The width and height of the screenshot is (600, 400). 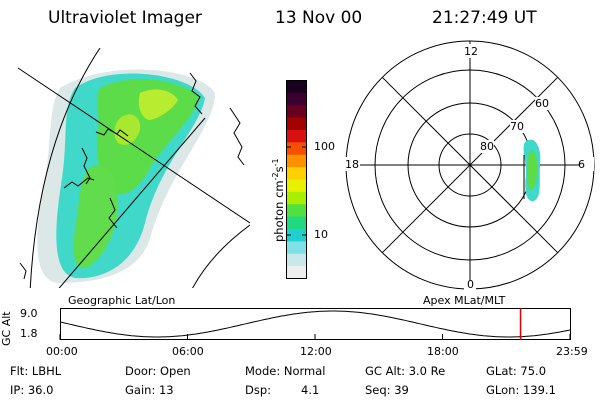 What do you see at coordinates (352, 164) in the screenshot?
I see `mlt-label-18: 18` at bounding box center [352, 164].